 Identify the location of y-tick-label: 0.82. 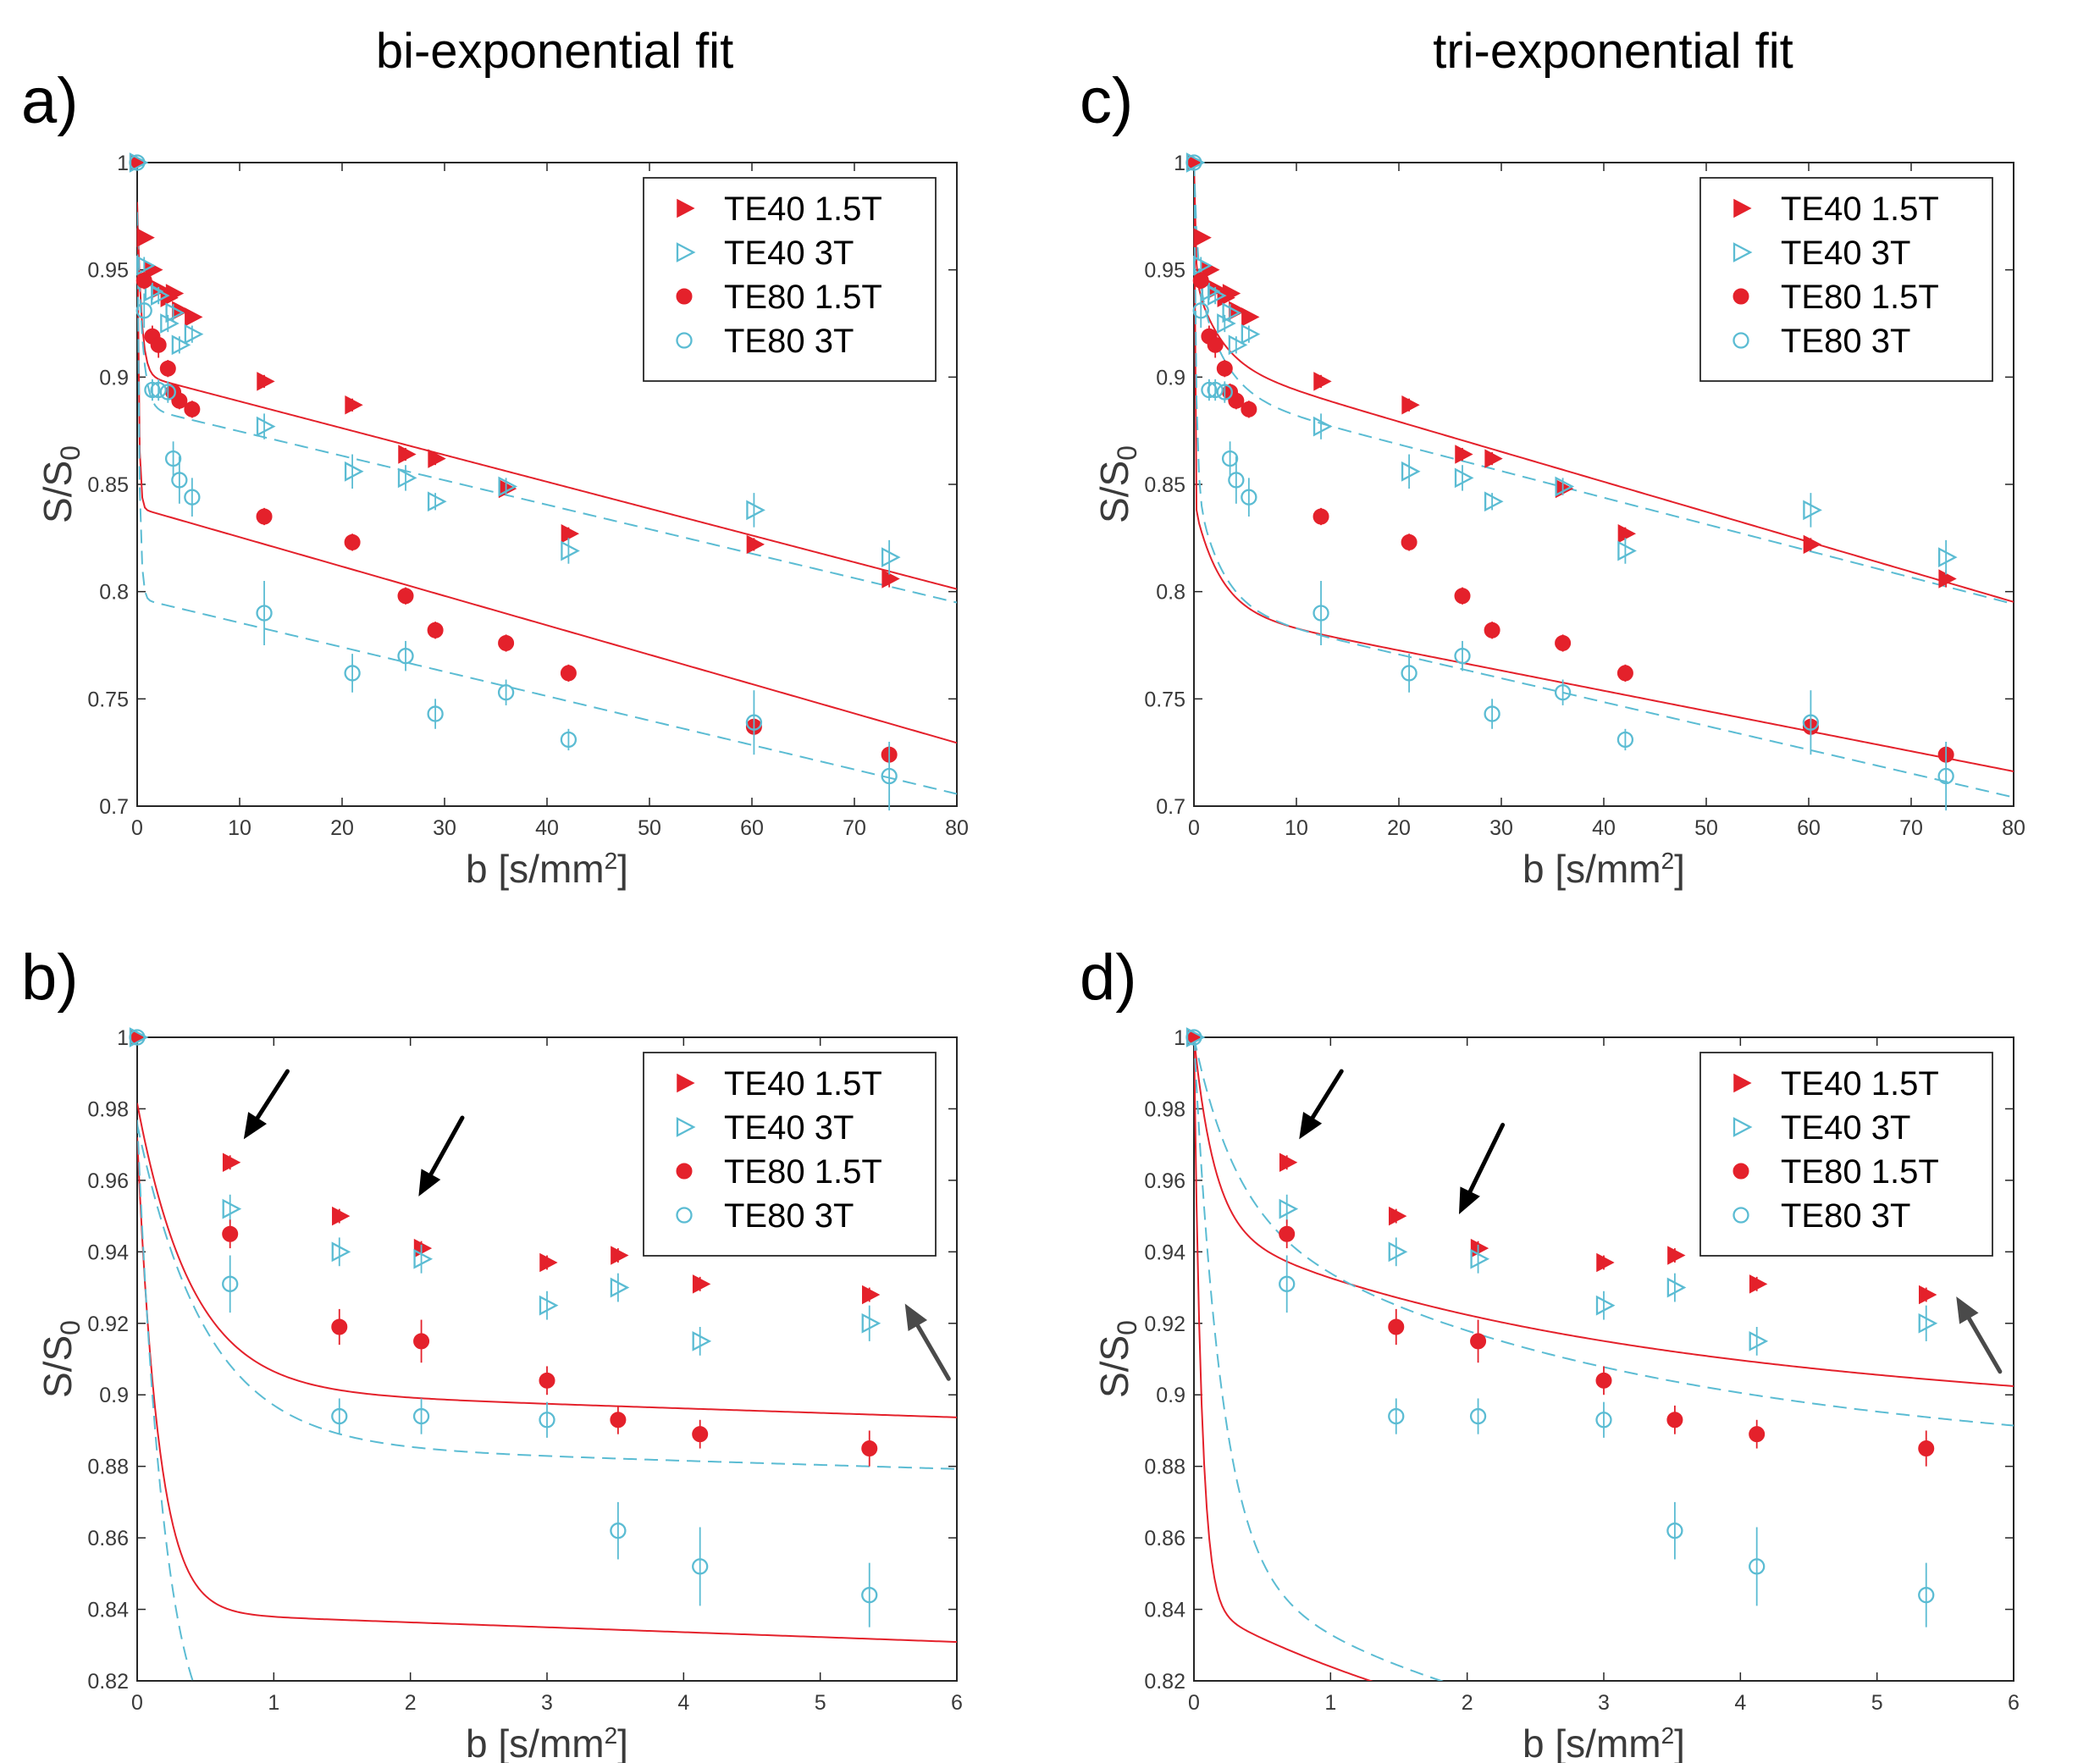
(108, 1682).